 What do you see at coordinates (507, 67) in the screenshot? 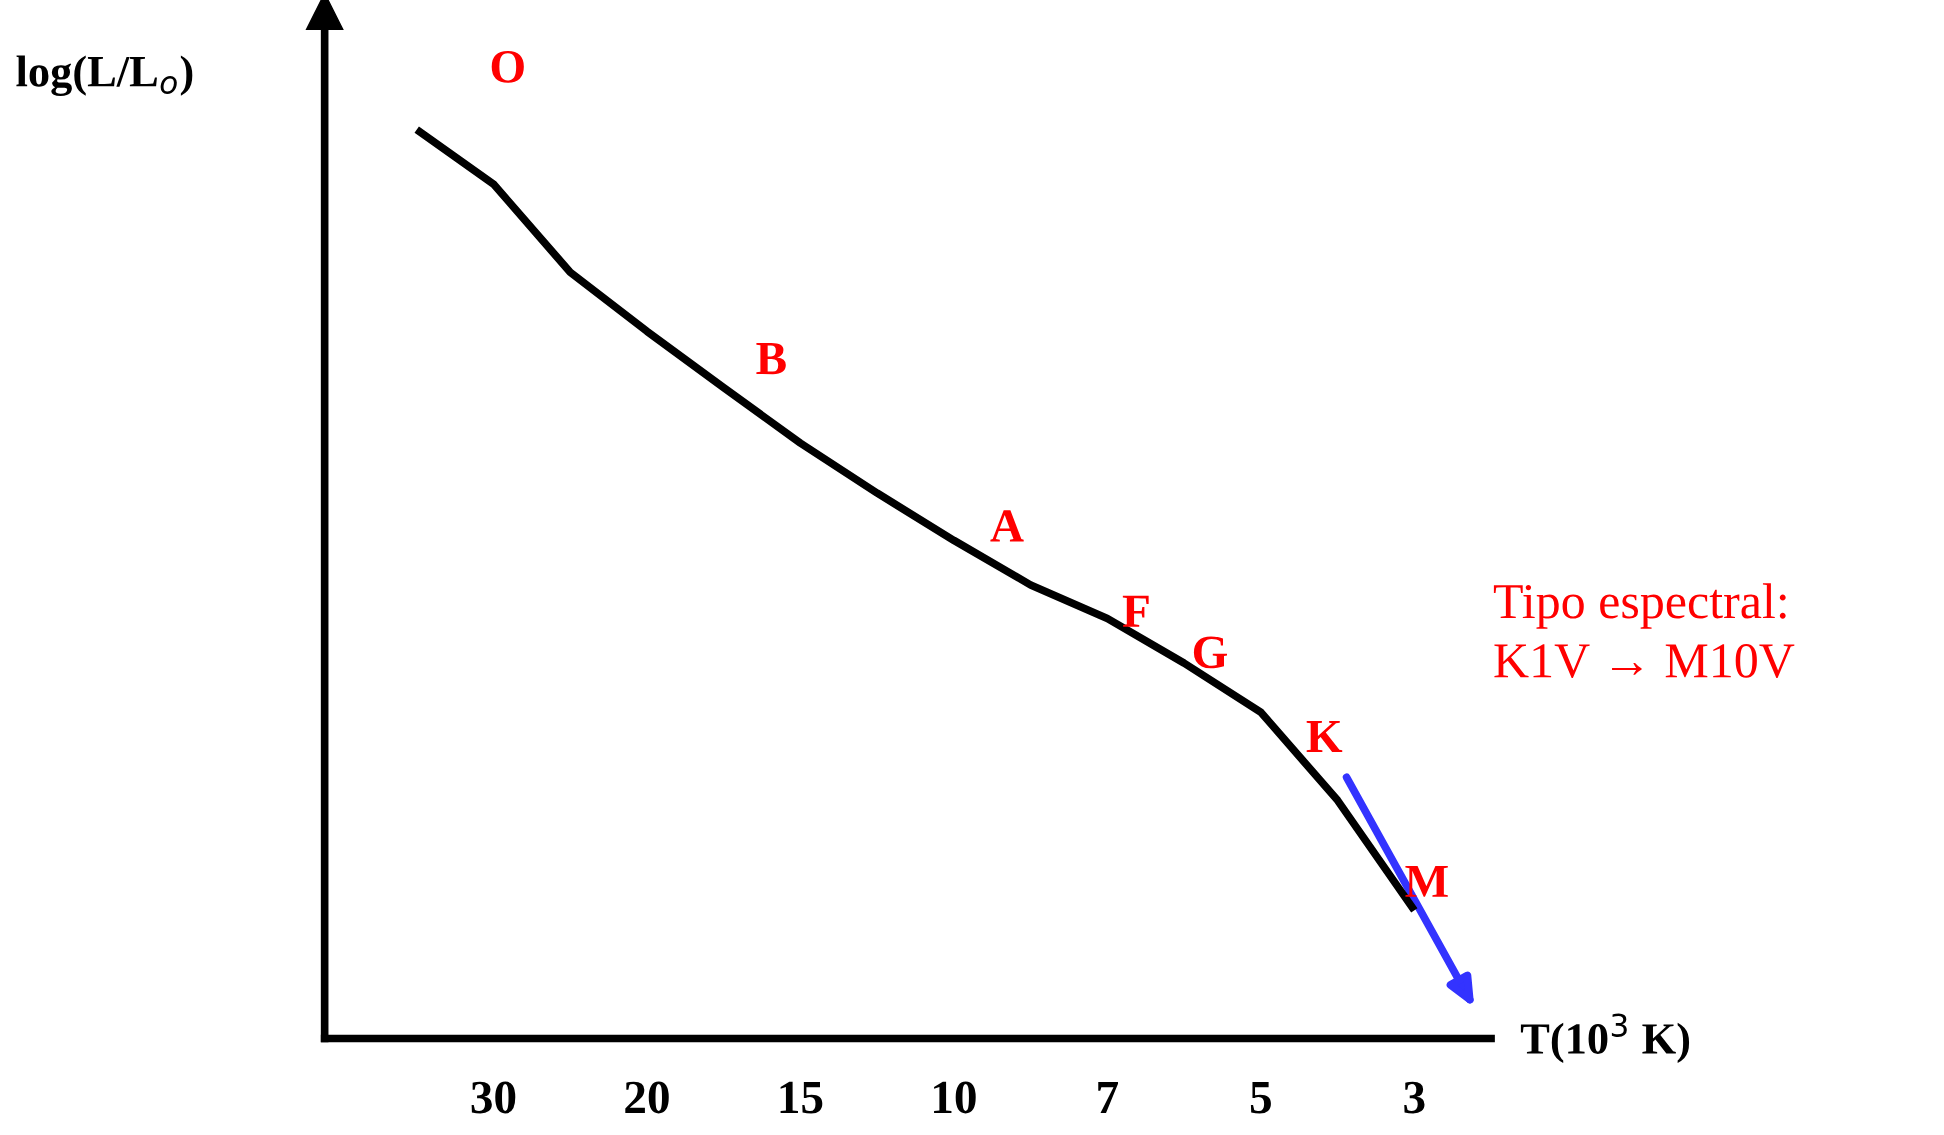
I see `text: O` at bounding box center [507, 67].